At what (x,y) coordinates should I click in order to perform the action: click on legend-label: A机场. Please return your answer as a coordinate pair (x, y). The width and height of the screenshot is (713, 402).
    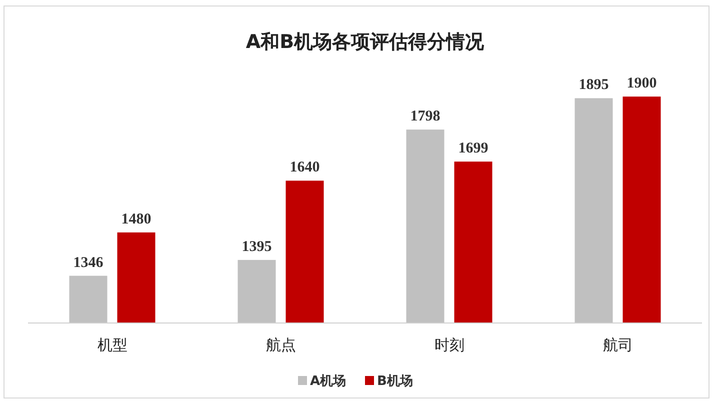
    Looking at the image, I should click on (328, 381).